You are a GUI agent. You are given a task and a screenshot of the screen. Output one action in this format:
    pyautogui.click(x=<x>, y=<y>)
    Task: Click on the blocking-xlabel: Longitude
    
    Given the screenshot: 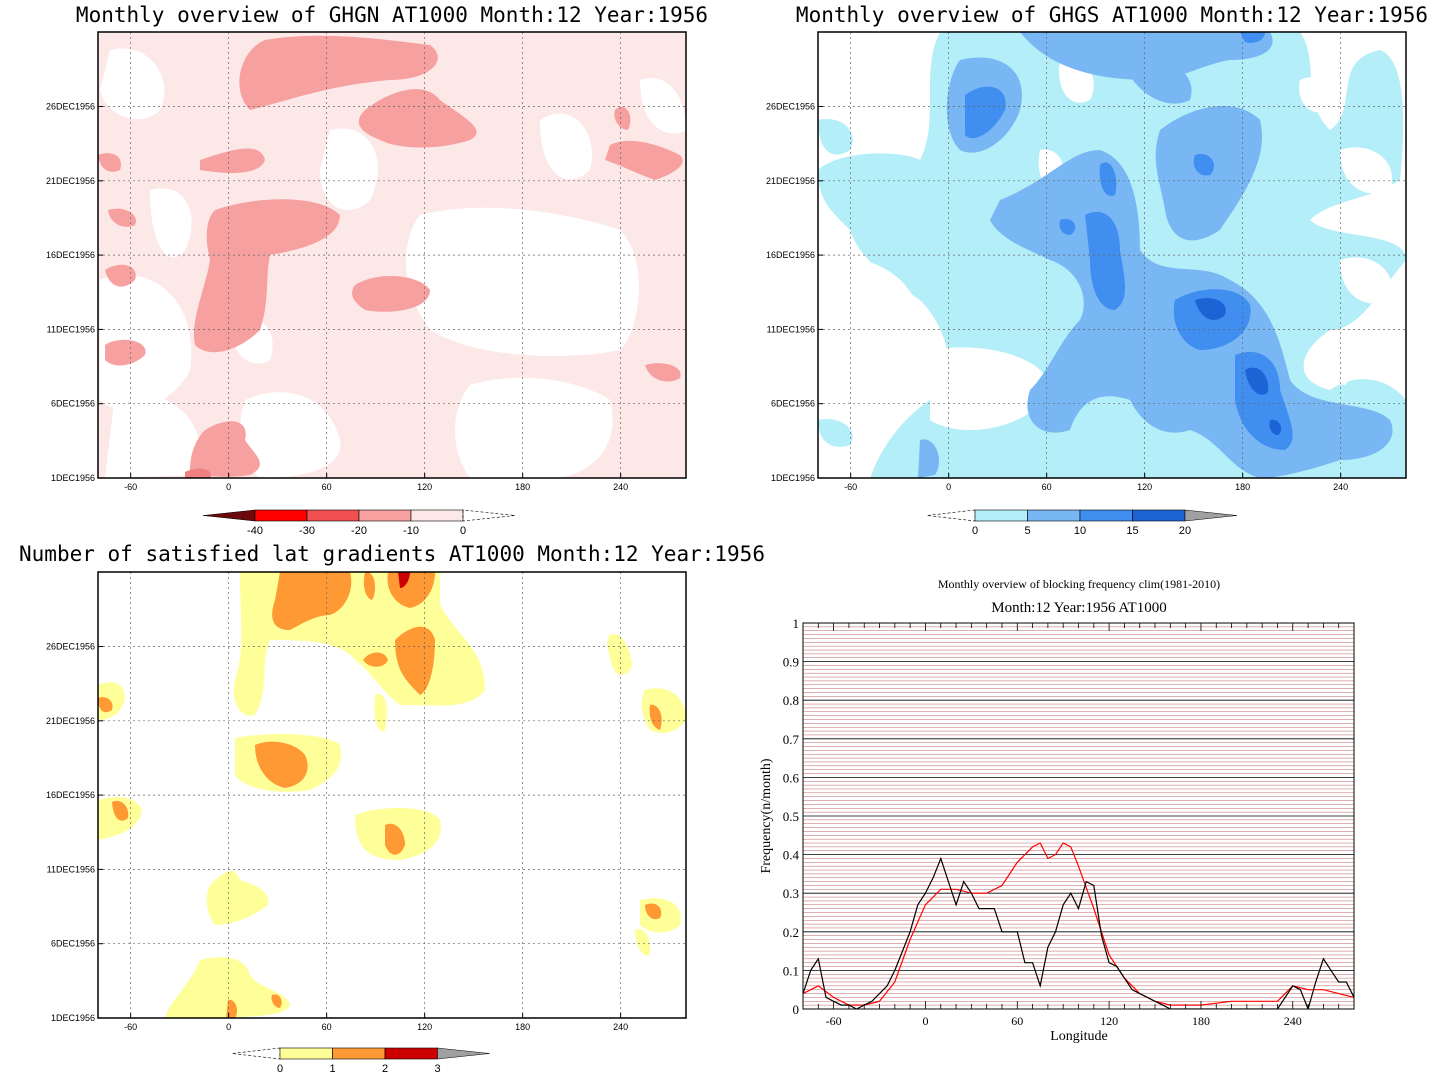 What is the action you would take?
    pyautogui.click(x=1079, y=1036)
    